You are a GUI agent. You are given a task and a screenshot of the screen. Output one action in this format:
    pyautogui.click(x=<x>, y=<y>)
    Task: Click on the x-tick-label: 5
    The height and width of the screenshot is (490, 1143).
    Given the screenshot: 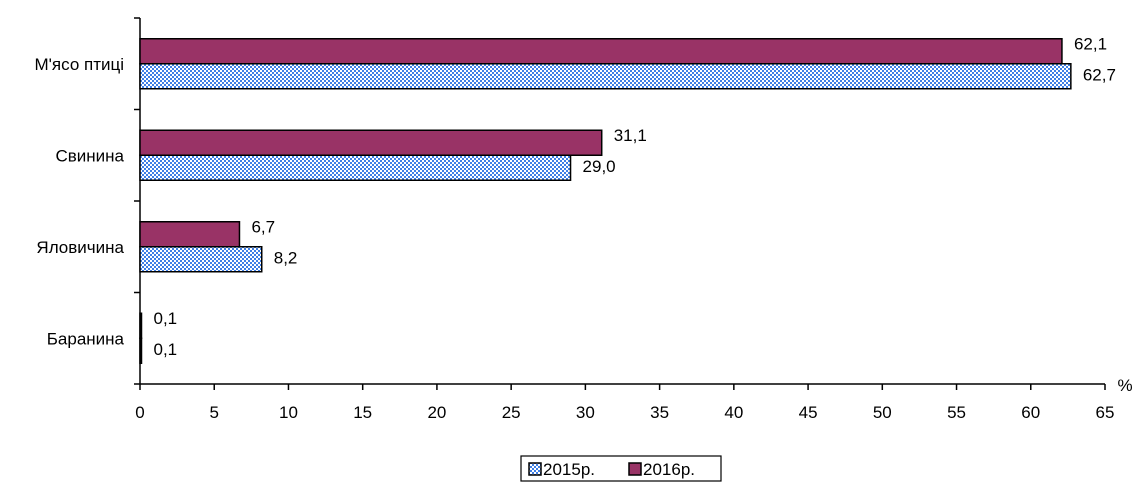 What is the action you would take?
    pyautogui.click(x=213, y=412)
    